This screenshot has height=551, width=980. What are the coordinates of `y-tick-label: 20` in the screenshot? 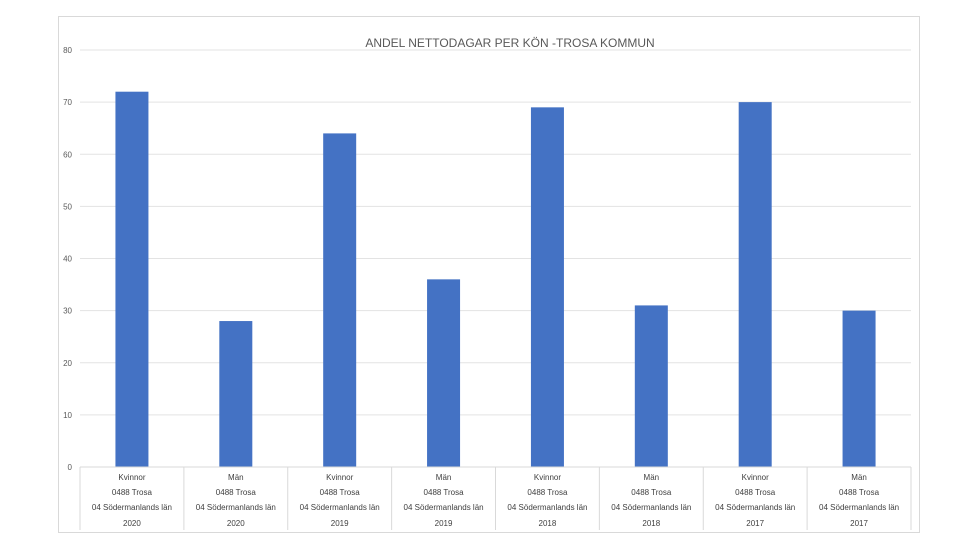 It's located at (67, 363).